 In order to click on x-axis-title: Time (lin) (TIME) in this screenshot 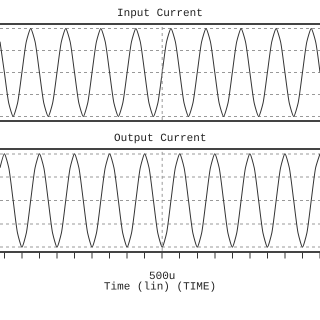, I will do `click(160, 287)`.